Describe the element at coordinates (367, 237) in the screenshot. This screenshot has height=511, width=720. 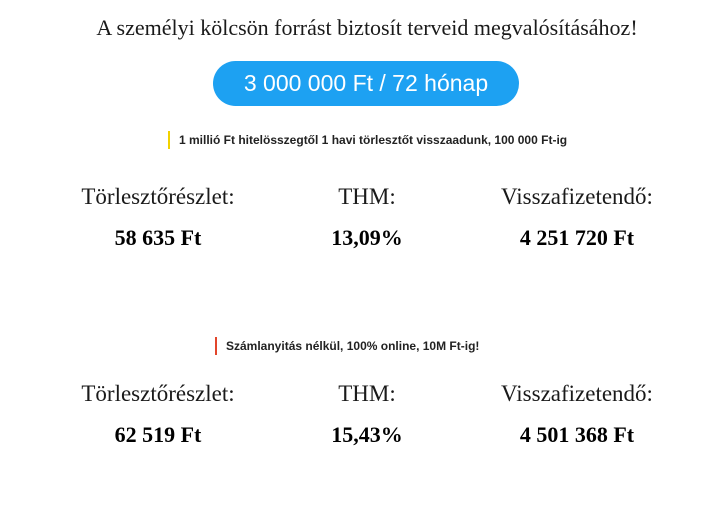
I see `apr-value: 13,09%` at that location.